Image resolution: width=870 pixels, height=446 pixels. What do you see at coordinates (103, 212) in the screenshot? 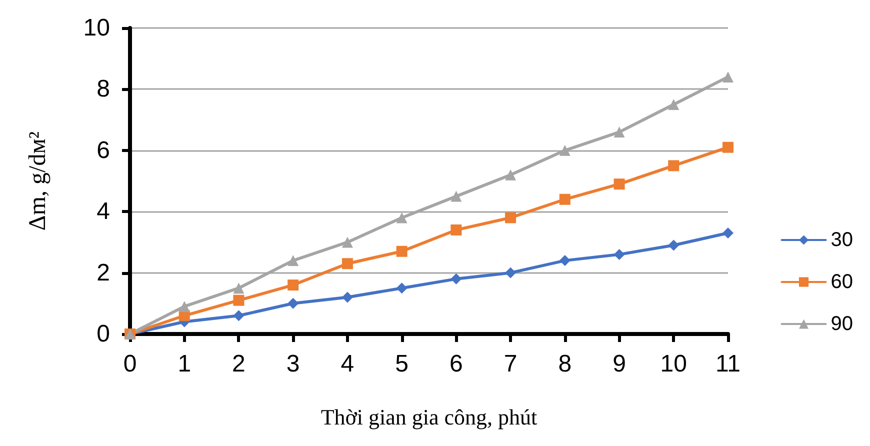
I see `y-tick-label: 4` at bounding box center [103, 212].